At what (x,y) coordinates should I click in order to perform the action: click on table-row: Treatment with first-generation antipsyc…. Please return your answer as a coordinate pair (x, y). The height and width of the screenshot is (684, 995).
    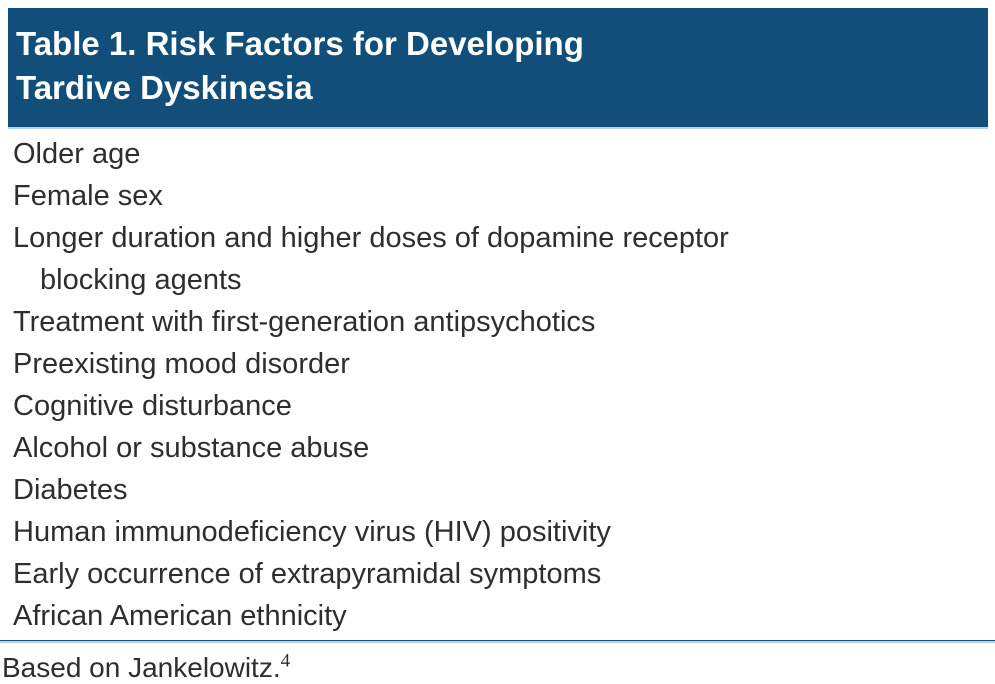
    Looking at the image, I should click on (304, 322).